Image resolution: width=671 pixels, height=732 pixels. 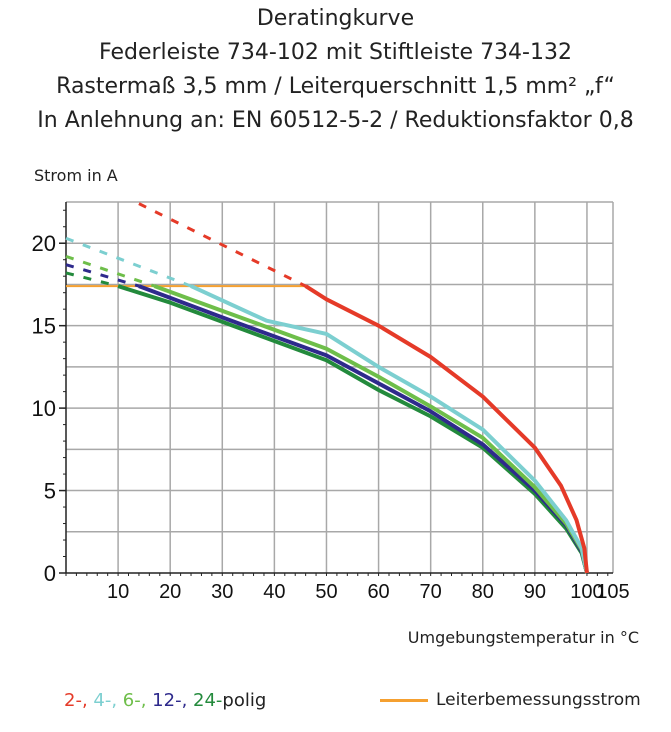 I want to click on x-tick-label: 90, so click(x=535, y=592).